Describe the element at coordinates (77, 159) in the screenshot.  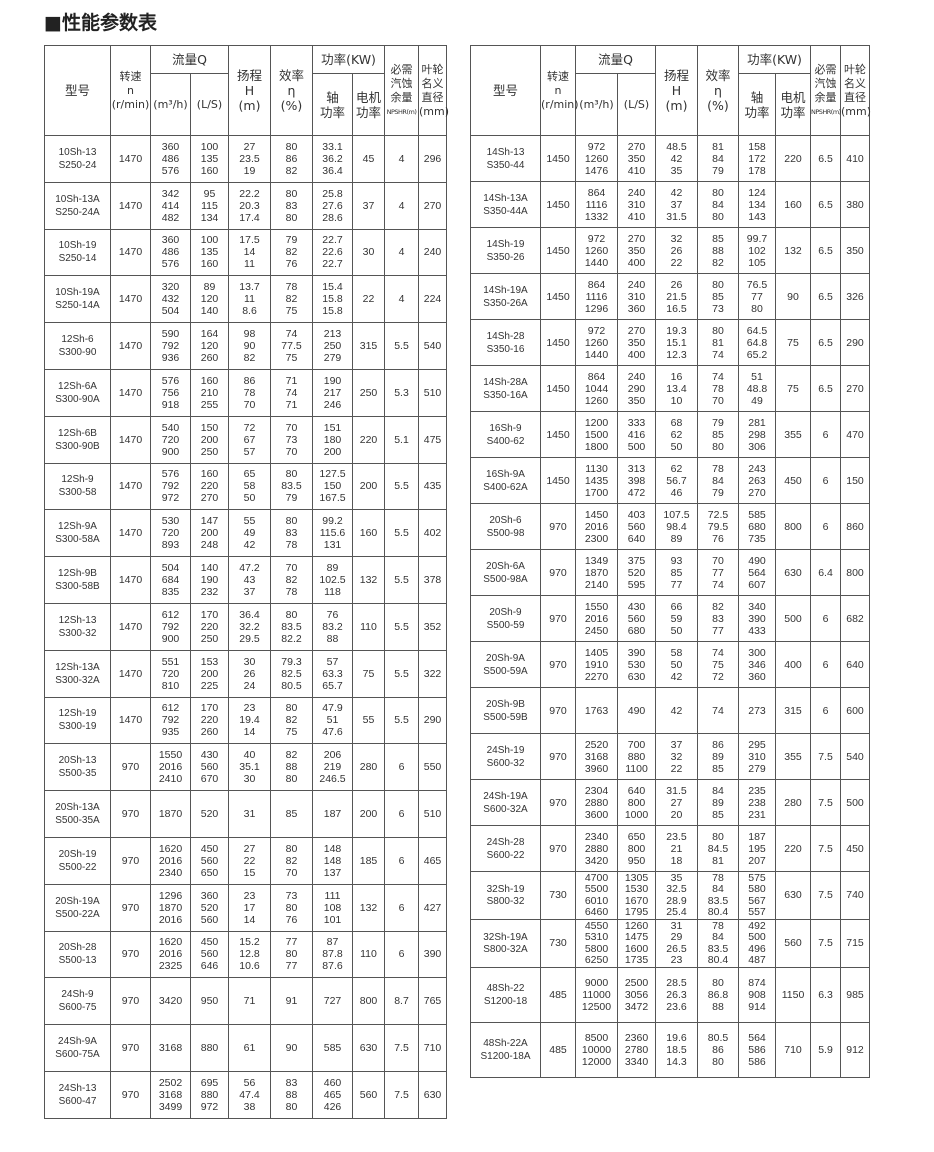
I see `cell-model: 10Sh-13 S250-24` at that location.